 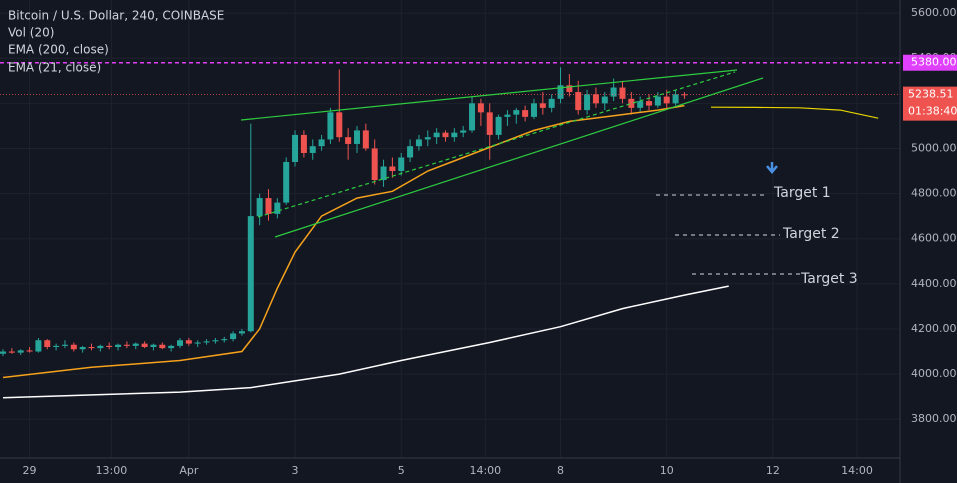 I want to click on y-tick-label: 4200.00, so click(x=934, y=328).